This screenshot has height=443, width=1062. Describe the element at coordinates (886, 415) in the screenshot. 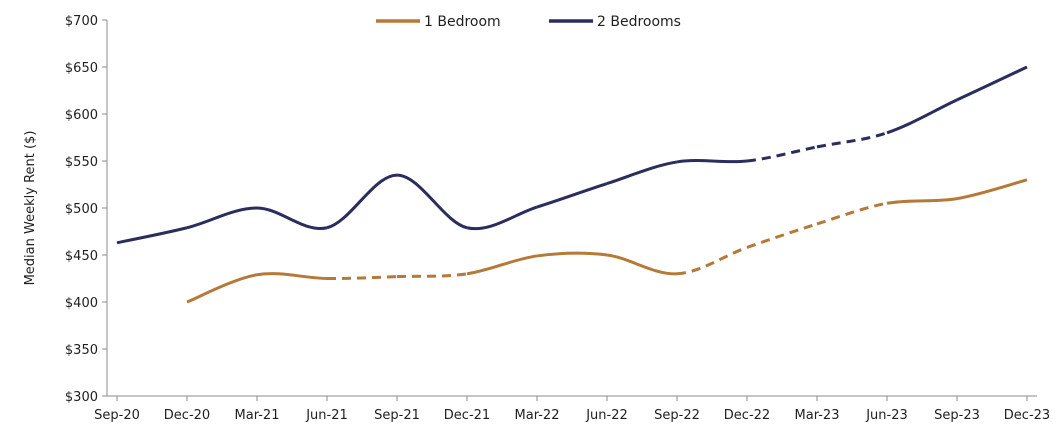

I see `x-tick-label: Jun-23` at that location.